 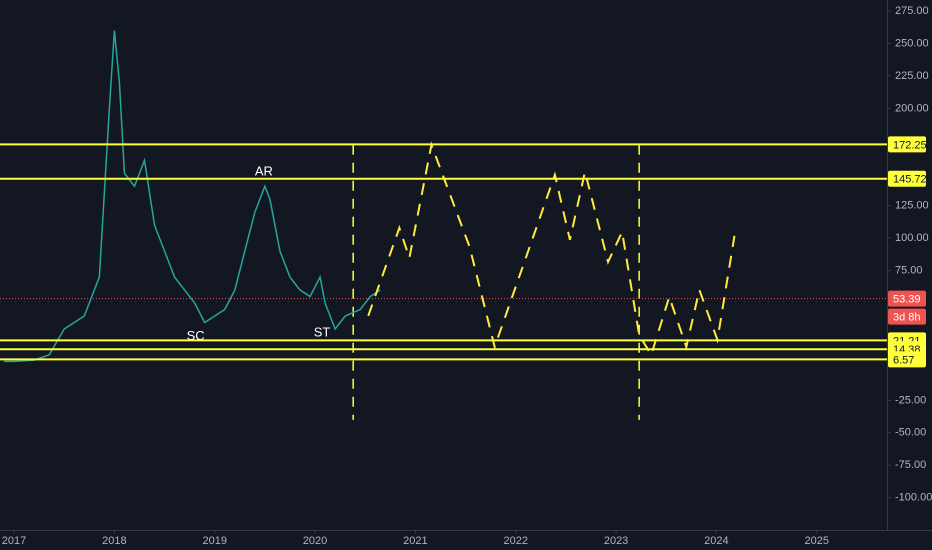 I want to click on x-tick-label: 2019, so click(x=214, y=541).